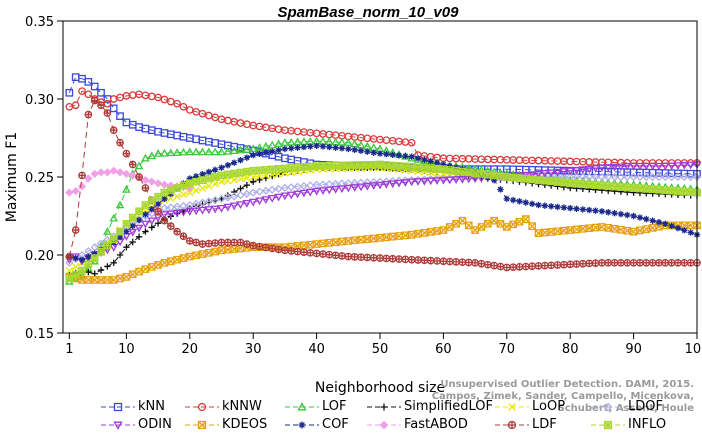 The width and height of the screenshot is (702, 434). Describe the element at coordinates (190, 349) in the screenshot. I see `x-tick-label: 20` at that location.